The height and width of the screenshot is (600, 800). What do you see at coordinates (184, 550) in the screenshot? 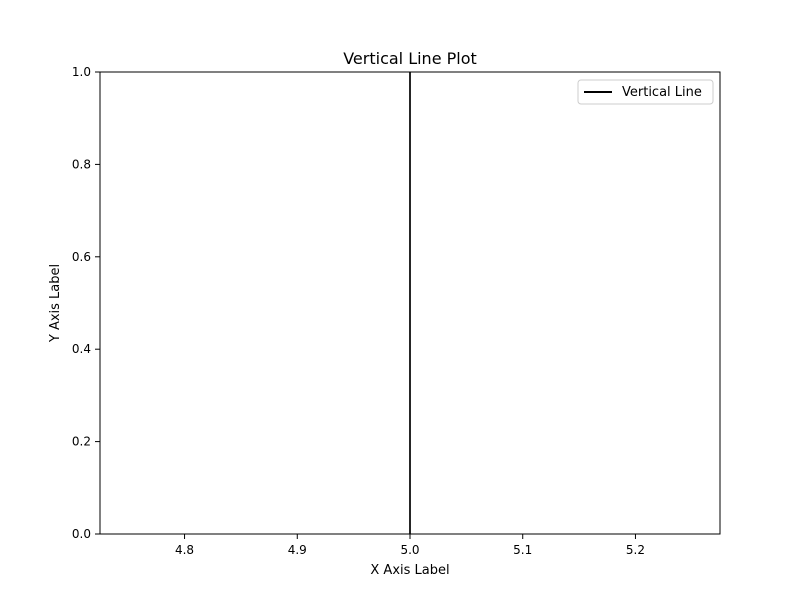
I see `x-tick-label: 4.8` at bounding box center [184, 550].